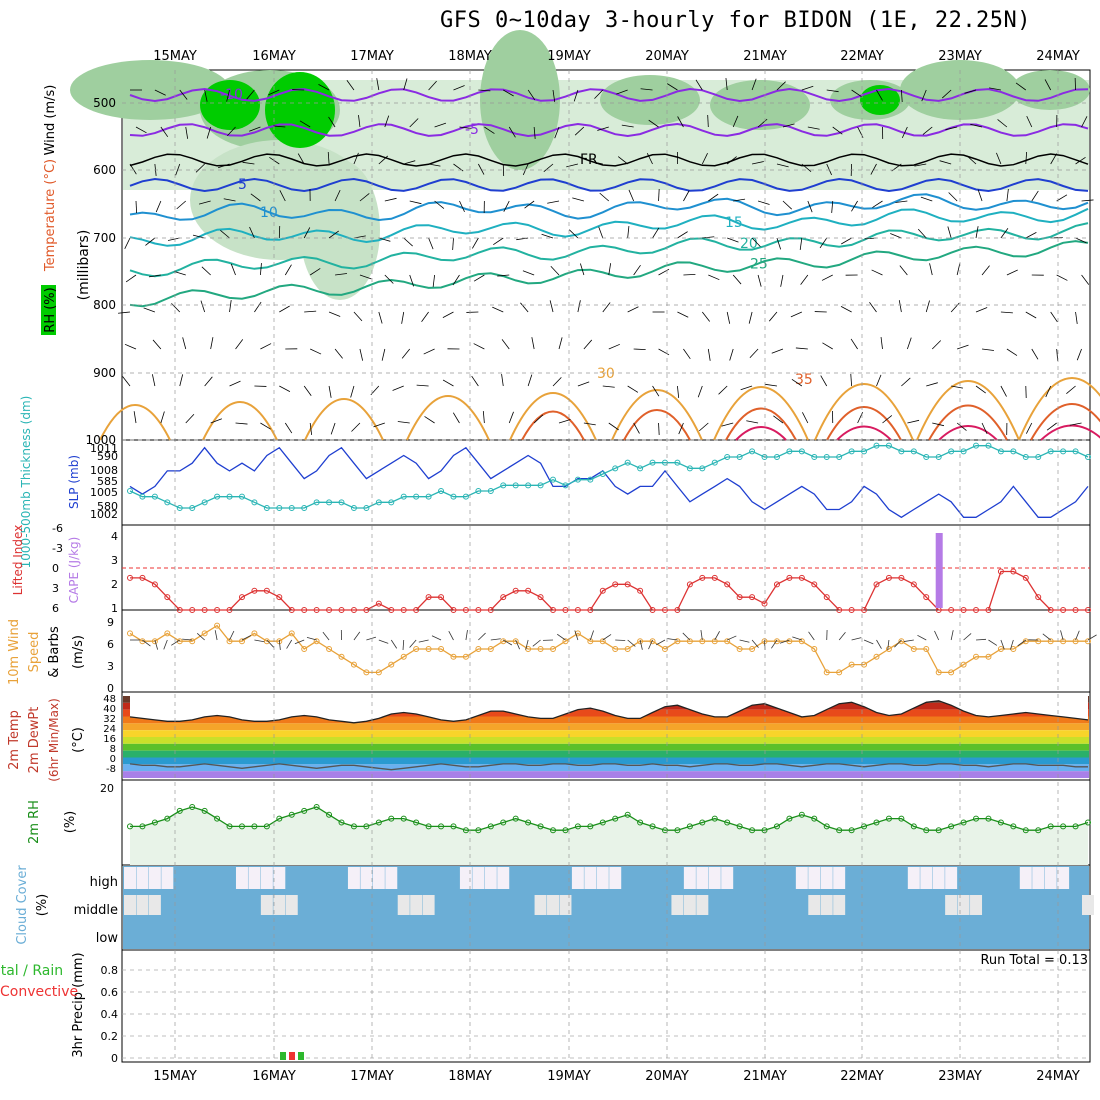 This screenshot has width=1100, height=1100. Describe the element at coordinates (606, 740) in the screenshot. I see `temp-band` at that location.